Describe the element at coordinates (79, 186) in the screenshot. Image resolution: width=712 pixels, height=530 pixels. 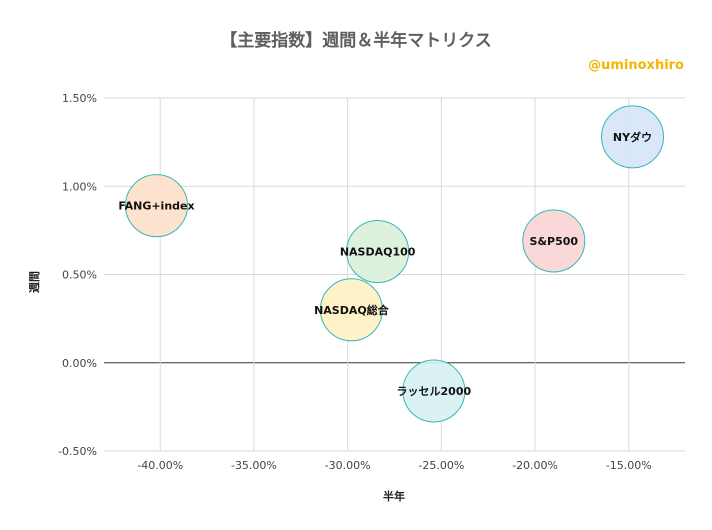
I see `y-tick-label: 1.00%` at that location.